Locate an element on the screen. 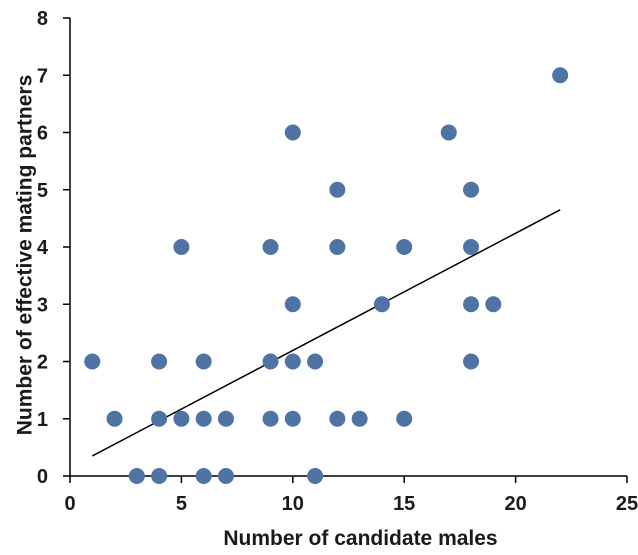 The height and width of the screenshot is (555, 638). y-tick-label: 5 is located at coordinates (42, 191).